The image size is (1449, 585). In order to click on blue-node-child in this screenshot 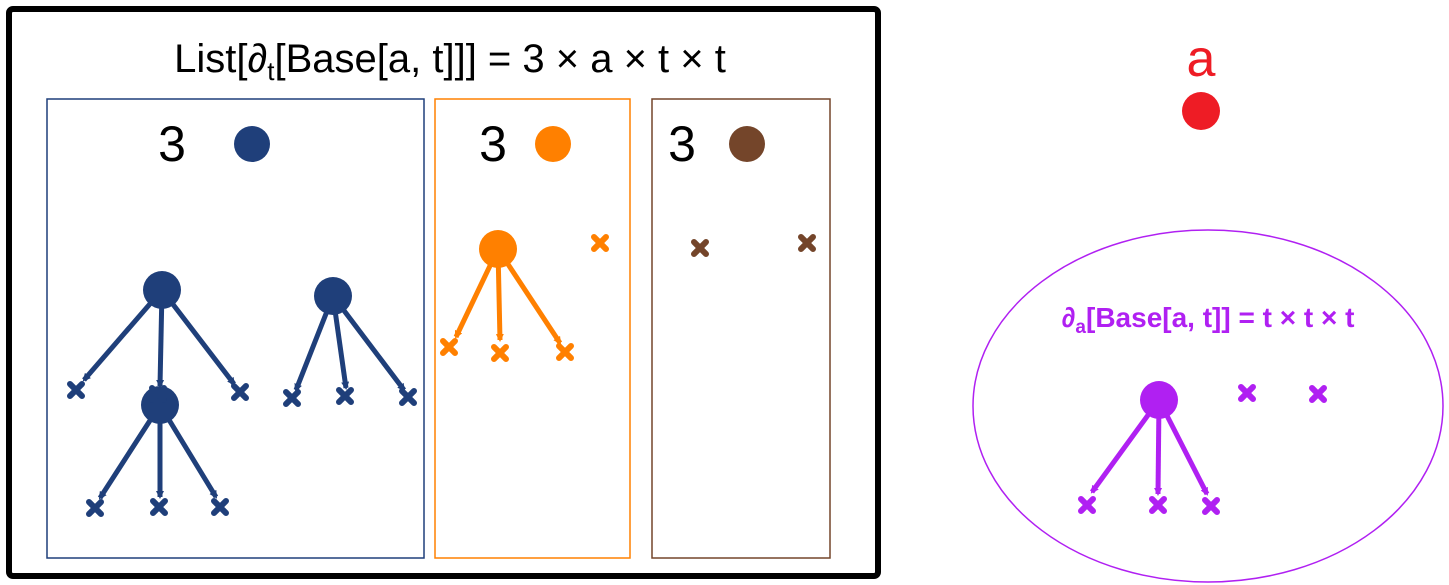, I will do `click(160, 405)`.